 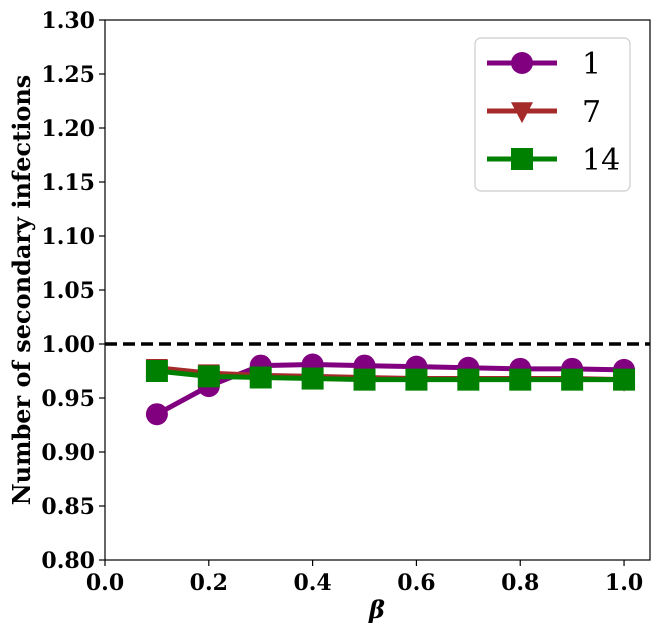 I want to click on y-tick-label: 0.95, so click(x=68, y=399).